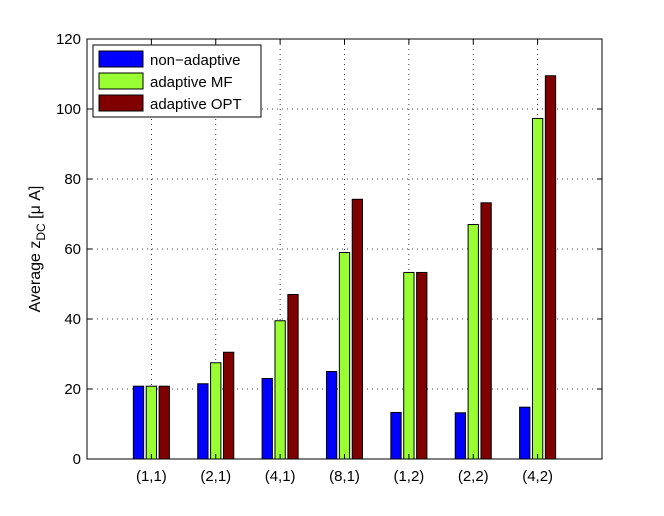 Image resolution: width=664 pixels, height=516 pixels. What do you see at coordinates (537, 476) in the screenshot?
I see `x-tick-label: (4,2)` at bounding box center [537, 476].